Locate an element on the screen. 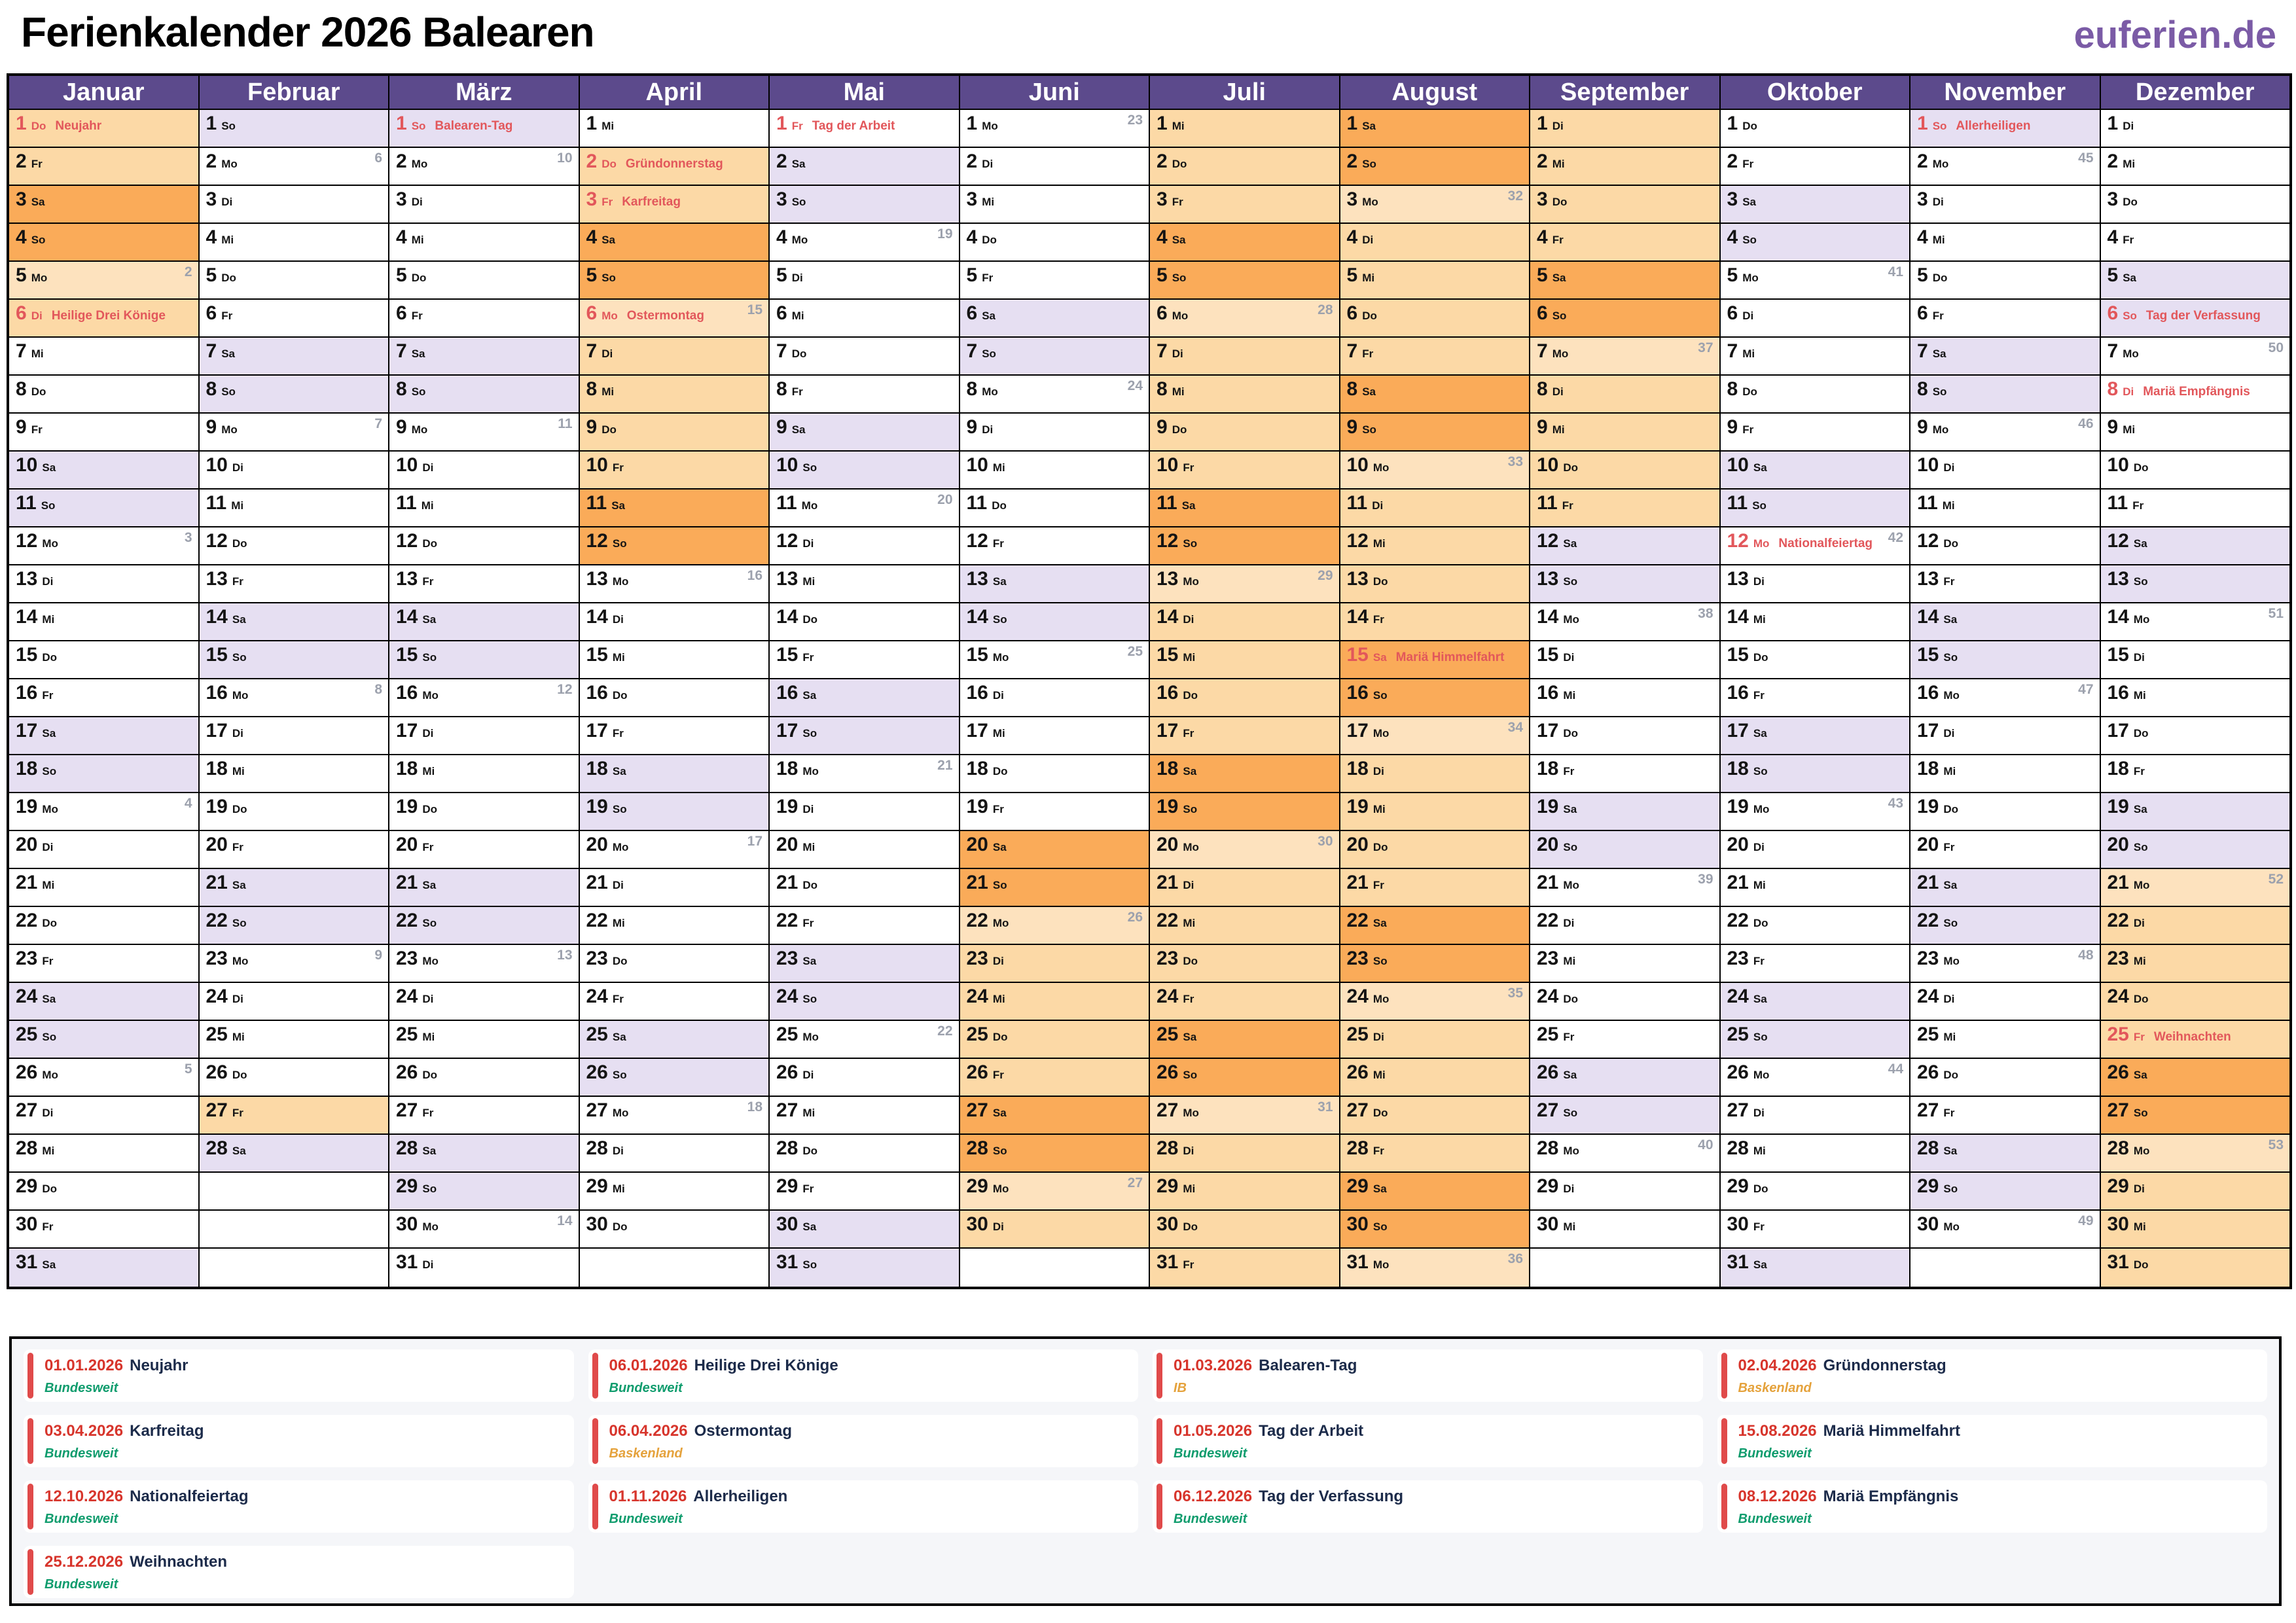  day-cell: 8 Mi is located at coordinates (1244, 395).